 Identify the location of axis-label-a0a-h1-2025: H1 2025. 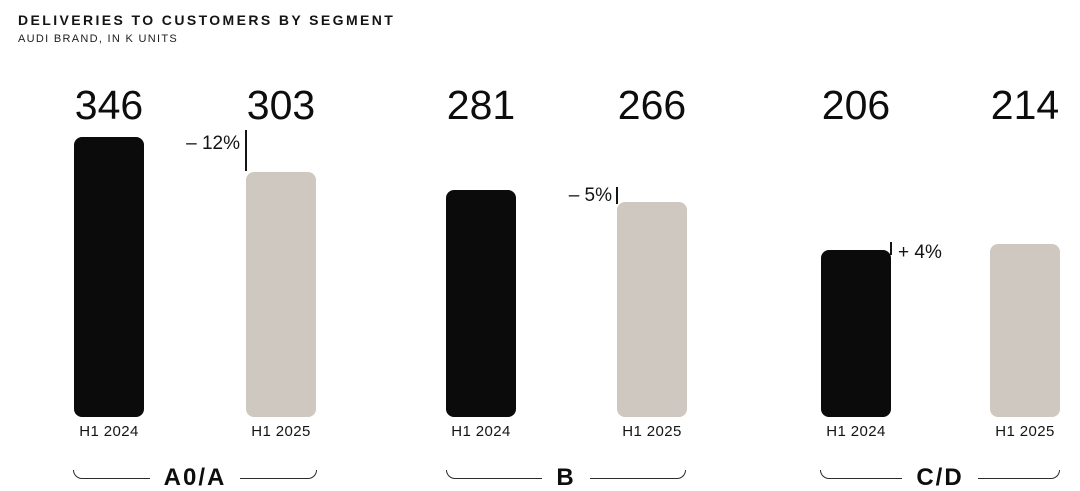
(281, 431).